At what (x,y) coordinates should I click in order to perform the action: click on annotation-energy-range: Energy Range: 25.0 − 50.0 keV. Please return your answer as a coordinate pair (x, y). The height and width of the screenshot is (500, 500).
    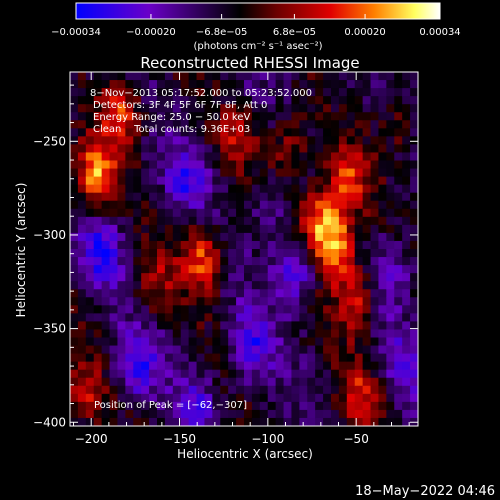
    Looking at the image, I should click on (171, 117).